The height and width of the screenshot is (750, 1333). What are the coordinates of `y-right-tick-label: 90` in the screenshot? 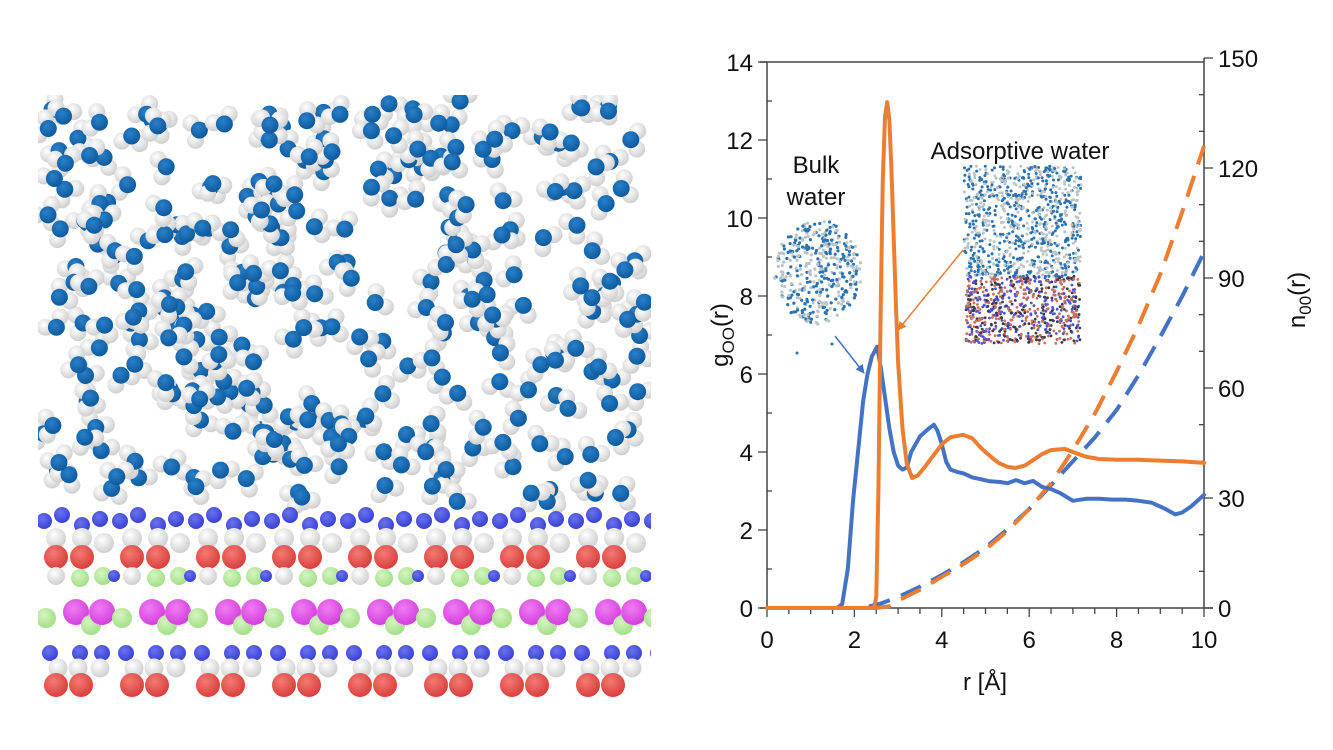 It's located at (1231, 279).